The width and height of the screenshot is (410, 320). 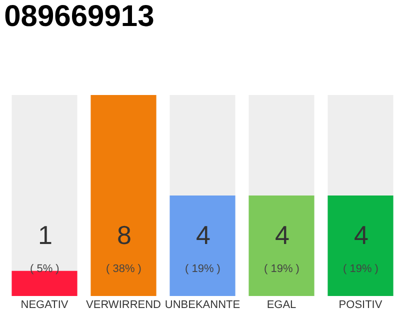 What do you see at coordinates (124, 305) in the screenshot?
I see `x-tick-label: VERWIRREND` at bounding box center [124, 305].